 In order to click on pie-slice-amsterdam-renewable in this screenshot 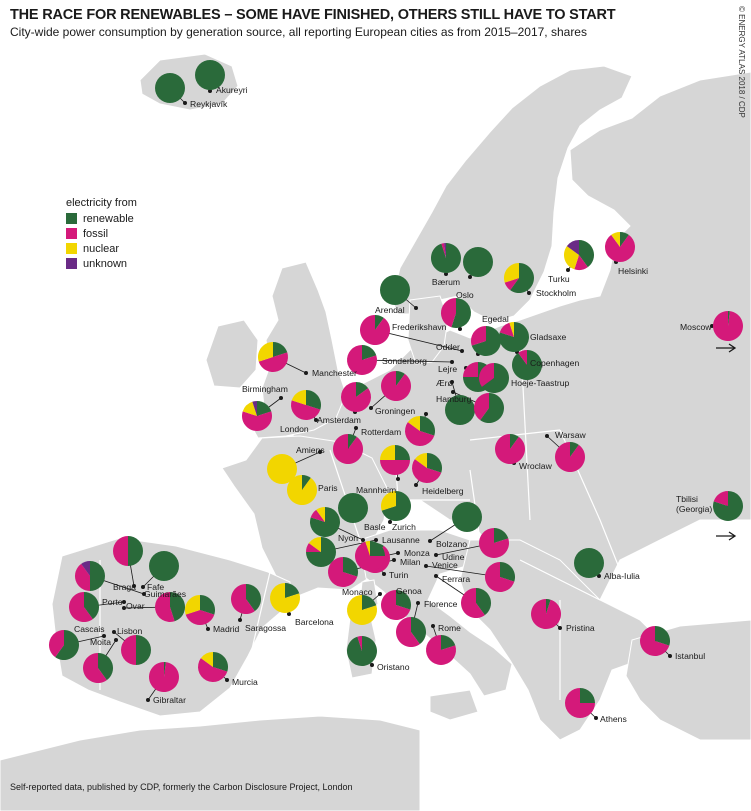, I will do `click(362, 389)`.